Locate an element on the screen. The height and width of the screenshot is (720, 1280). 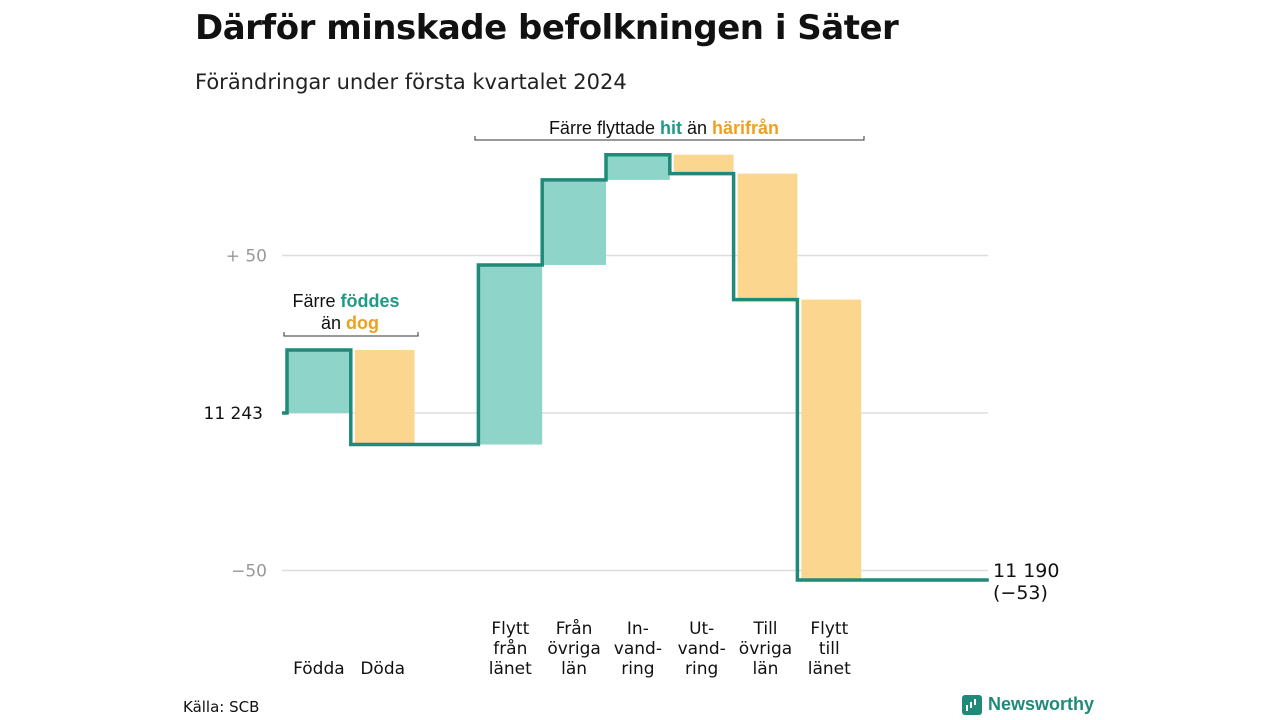
births-annotation-line2: än dog is located at coordinates (350, 323).